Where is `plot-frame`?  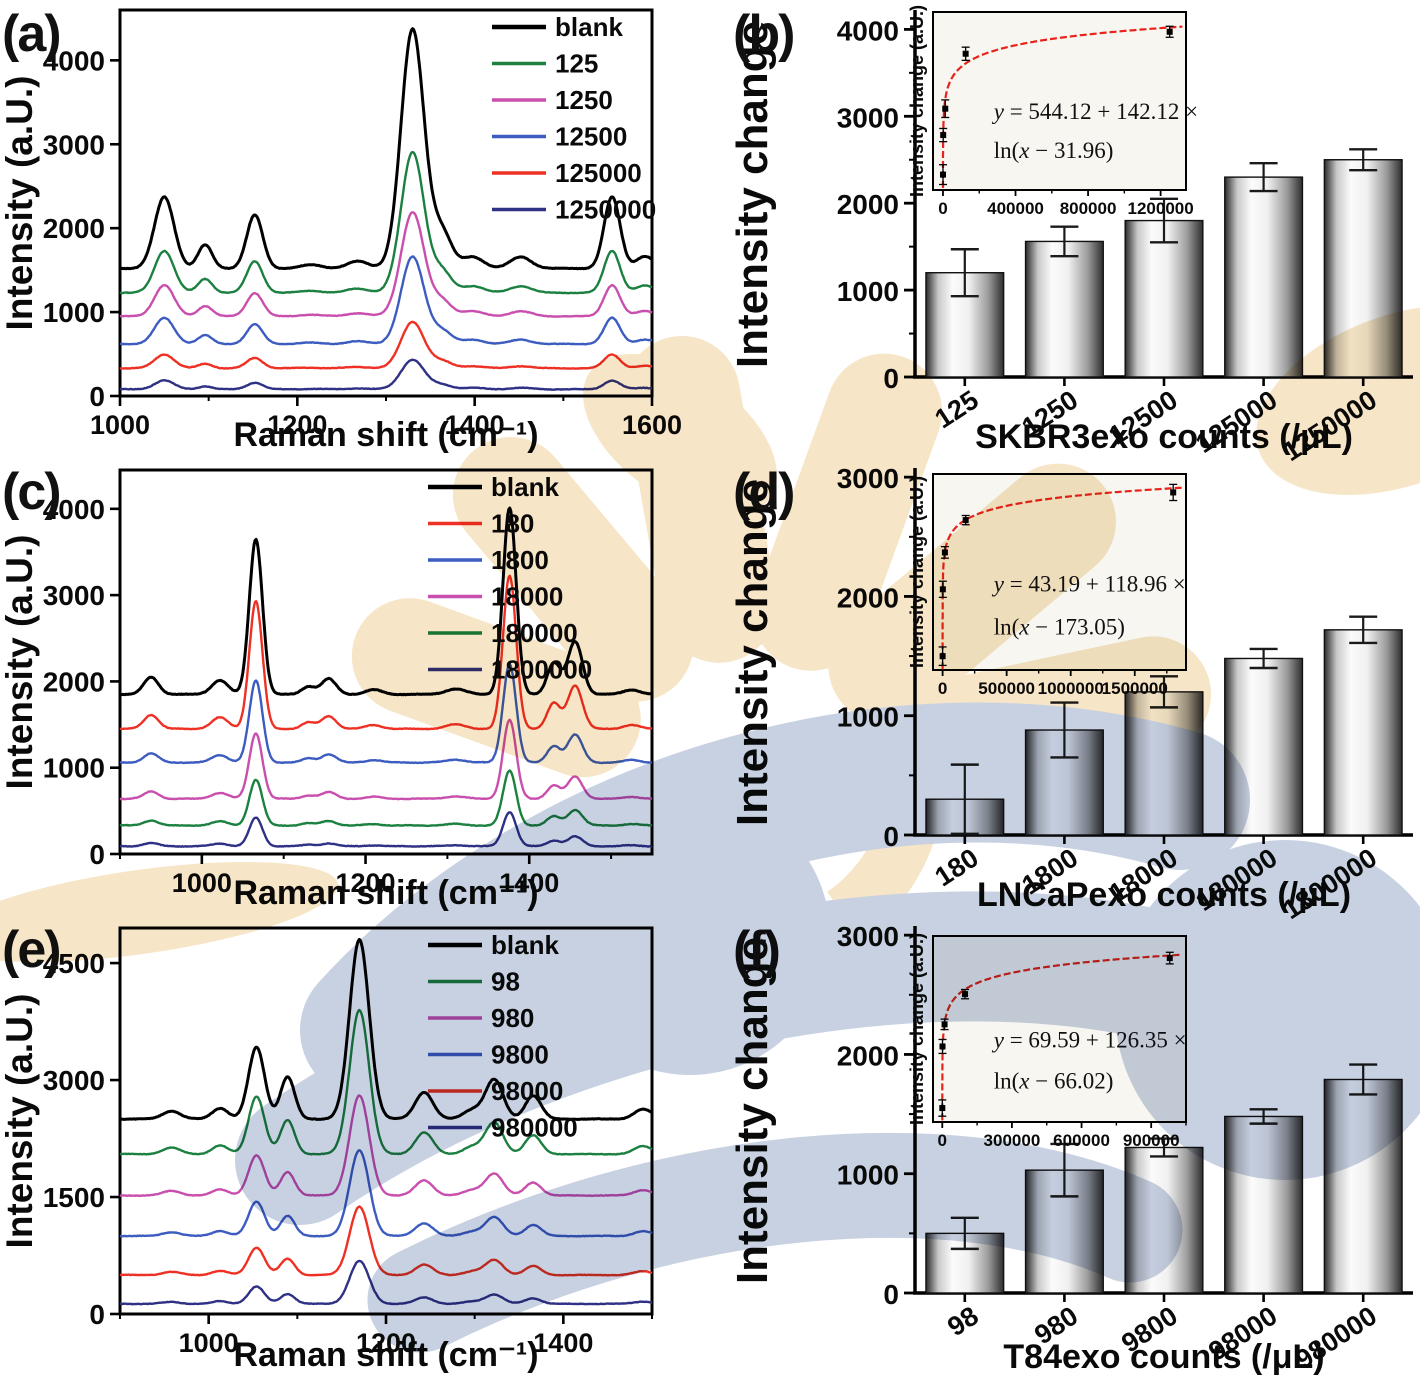
plot-frame is located at coordinates (386, 203).